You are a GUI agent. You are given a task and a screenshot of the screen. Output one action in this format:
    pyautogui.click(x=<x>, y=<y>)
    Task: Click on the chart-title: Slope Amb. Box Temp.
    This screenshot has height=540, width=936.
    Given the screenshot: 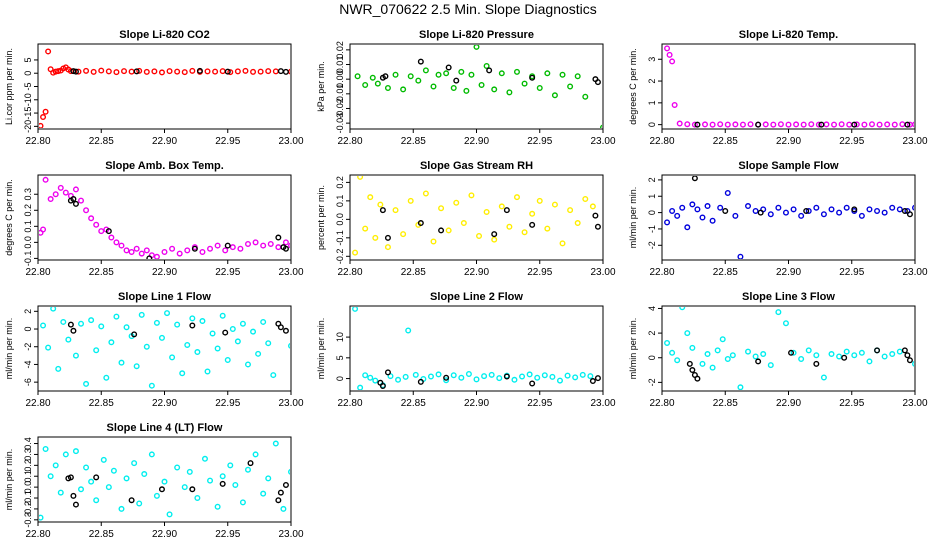 What is the action you would take?
    pyautogui.click(x=164, y=166)
    